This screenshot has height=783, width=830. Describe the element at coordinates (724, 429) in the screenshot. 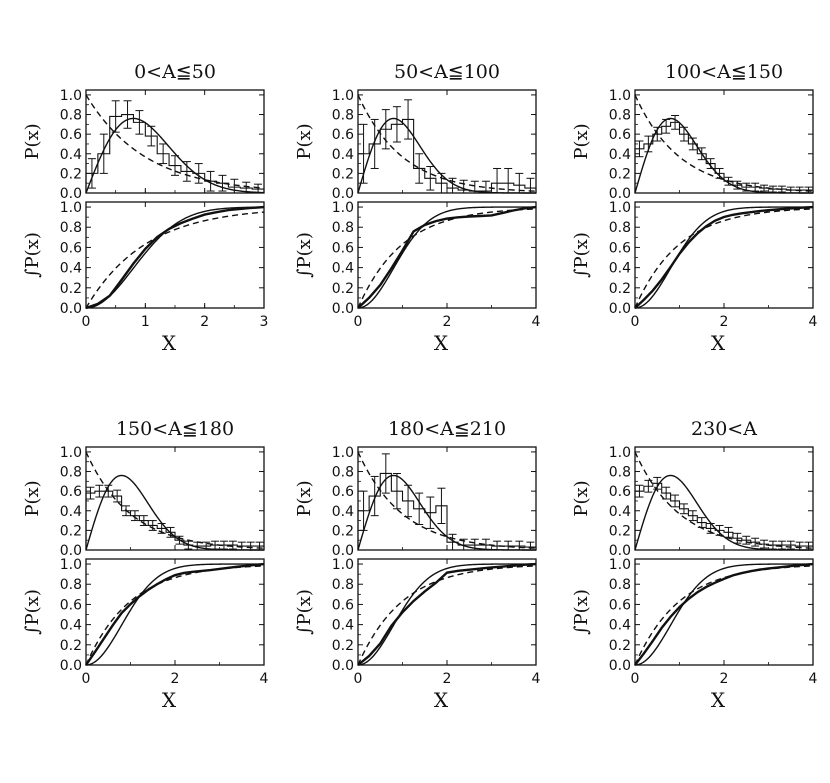

I see `panel-title: 230<A` at that location.